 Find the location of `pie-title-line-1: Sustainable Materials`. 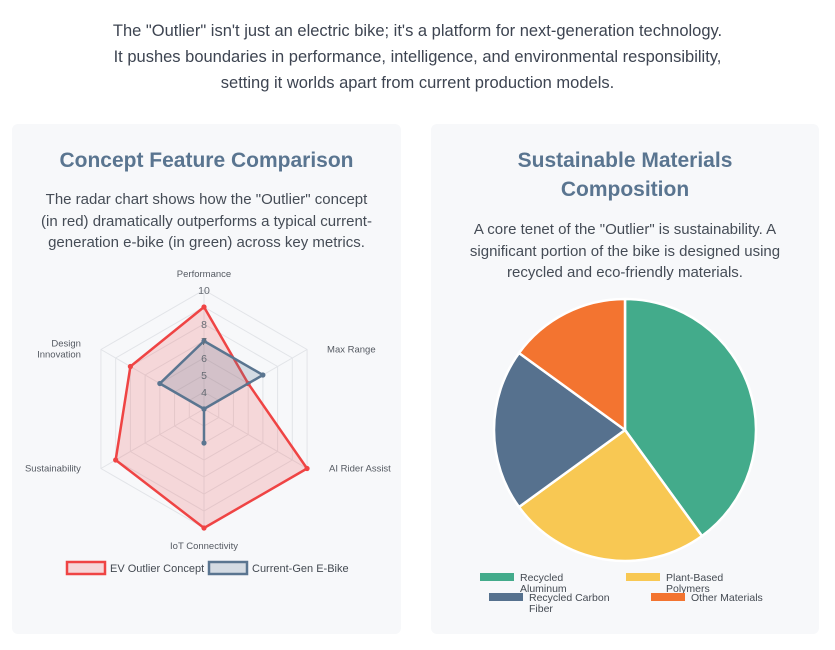

pie-title-line-1: Sustainable Materials is located at coordinates (625, 160).